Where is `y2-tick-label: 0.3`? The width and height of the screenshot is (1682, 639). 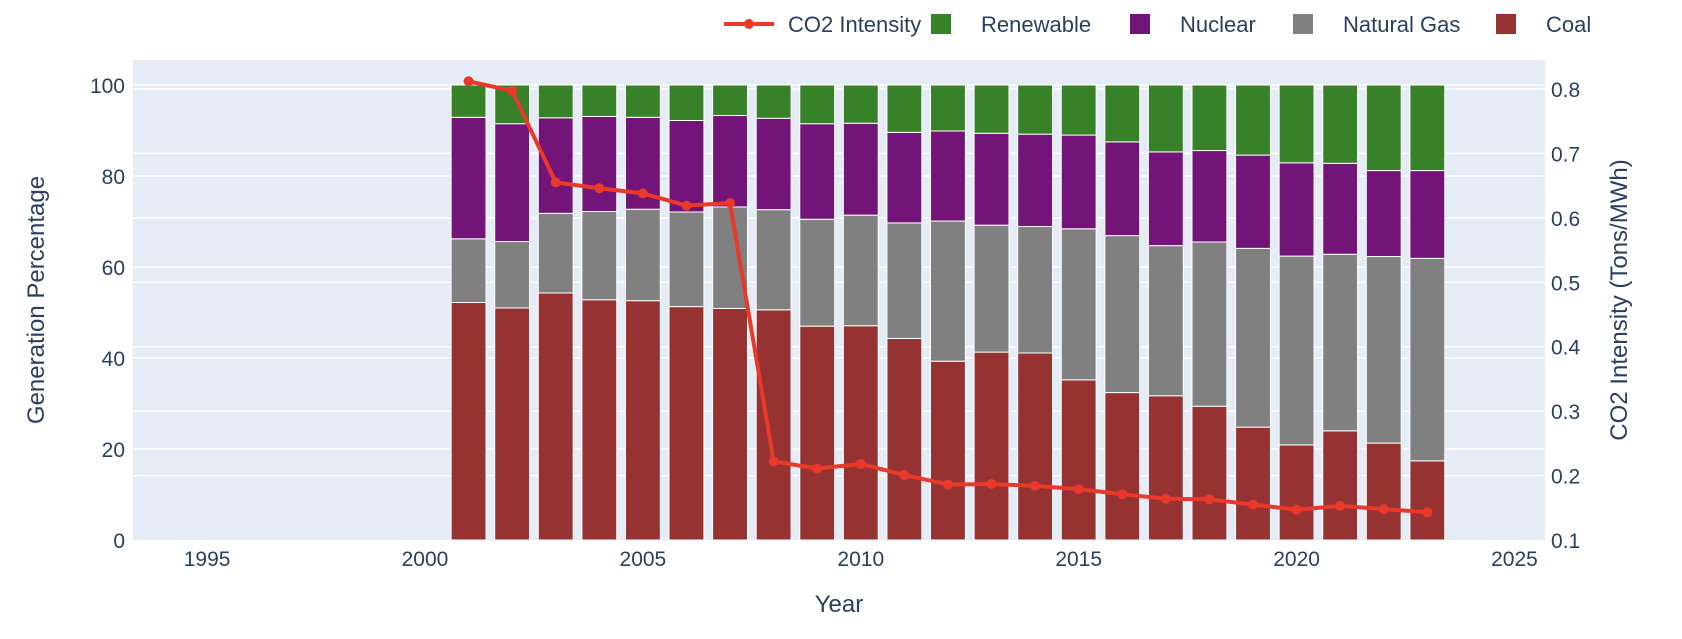 y2-tick-label: 0.3 is located at coordinates (1565, 412).